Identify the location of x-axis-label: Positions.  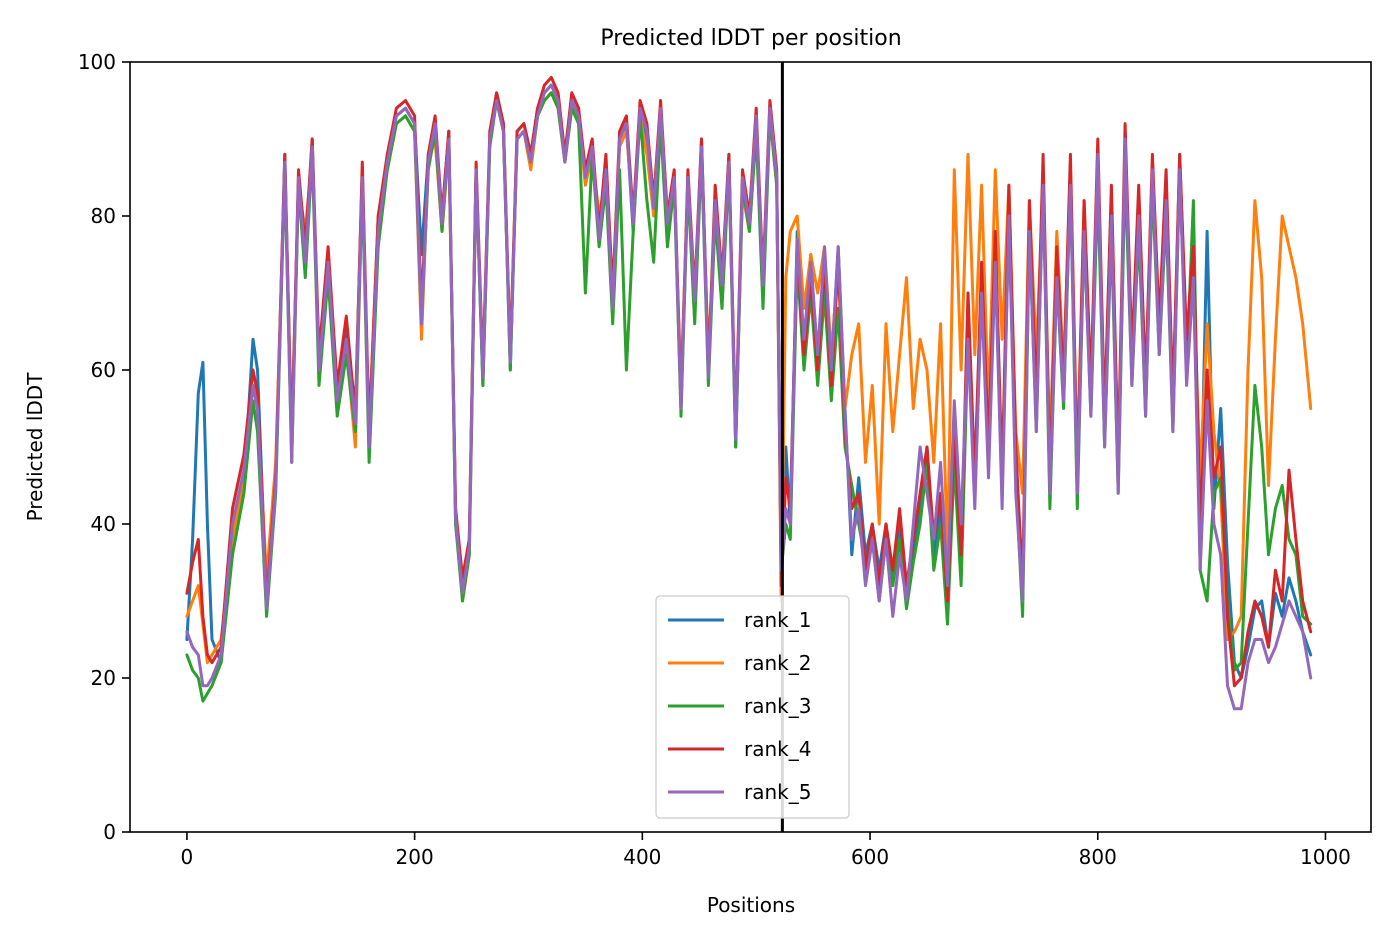
(751, 905).